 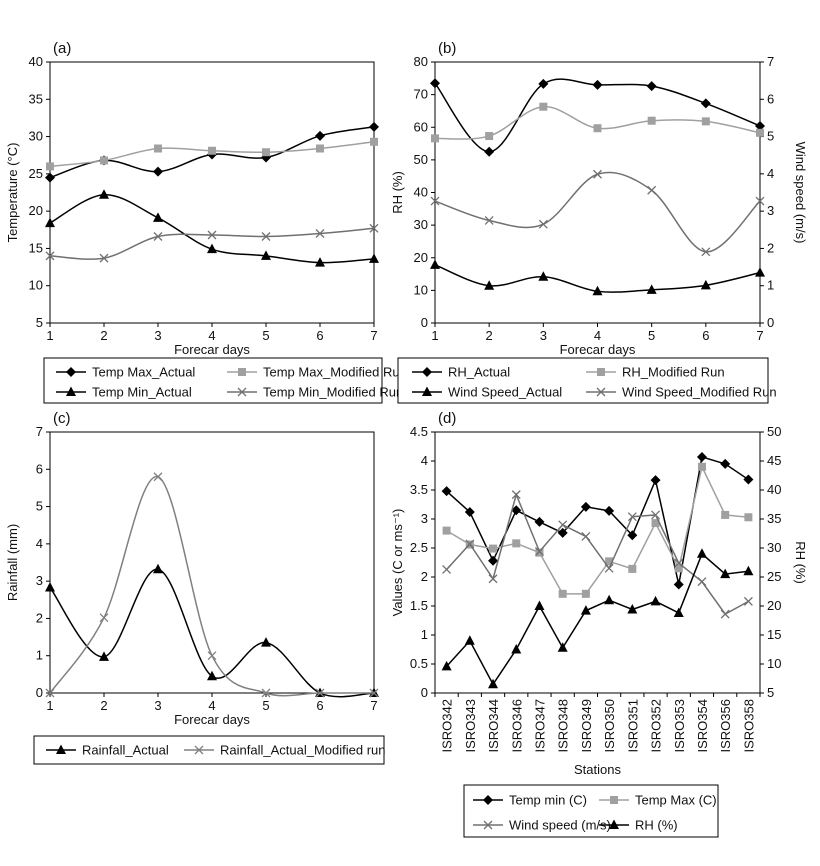 I want to click on legend-label: Rainfall_Actual, so click(x=125, y=750).